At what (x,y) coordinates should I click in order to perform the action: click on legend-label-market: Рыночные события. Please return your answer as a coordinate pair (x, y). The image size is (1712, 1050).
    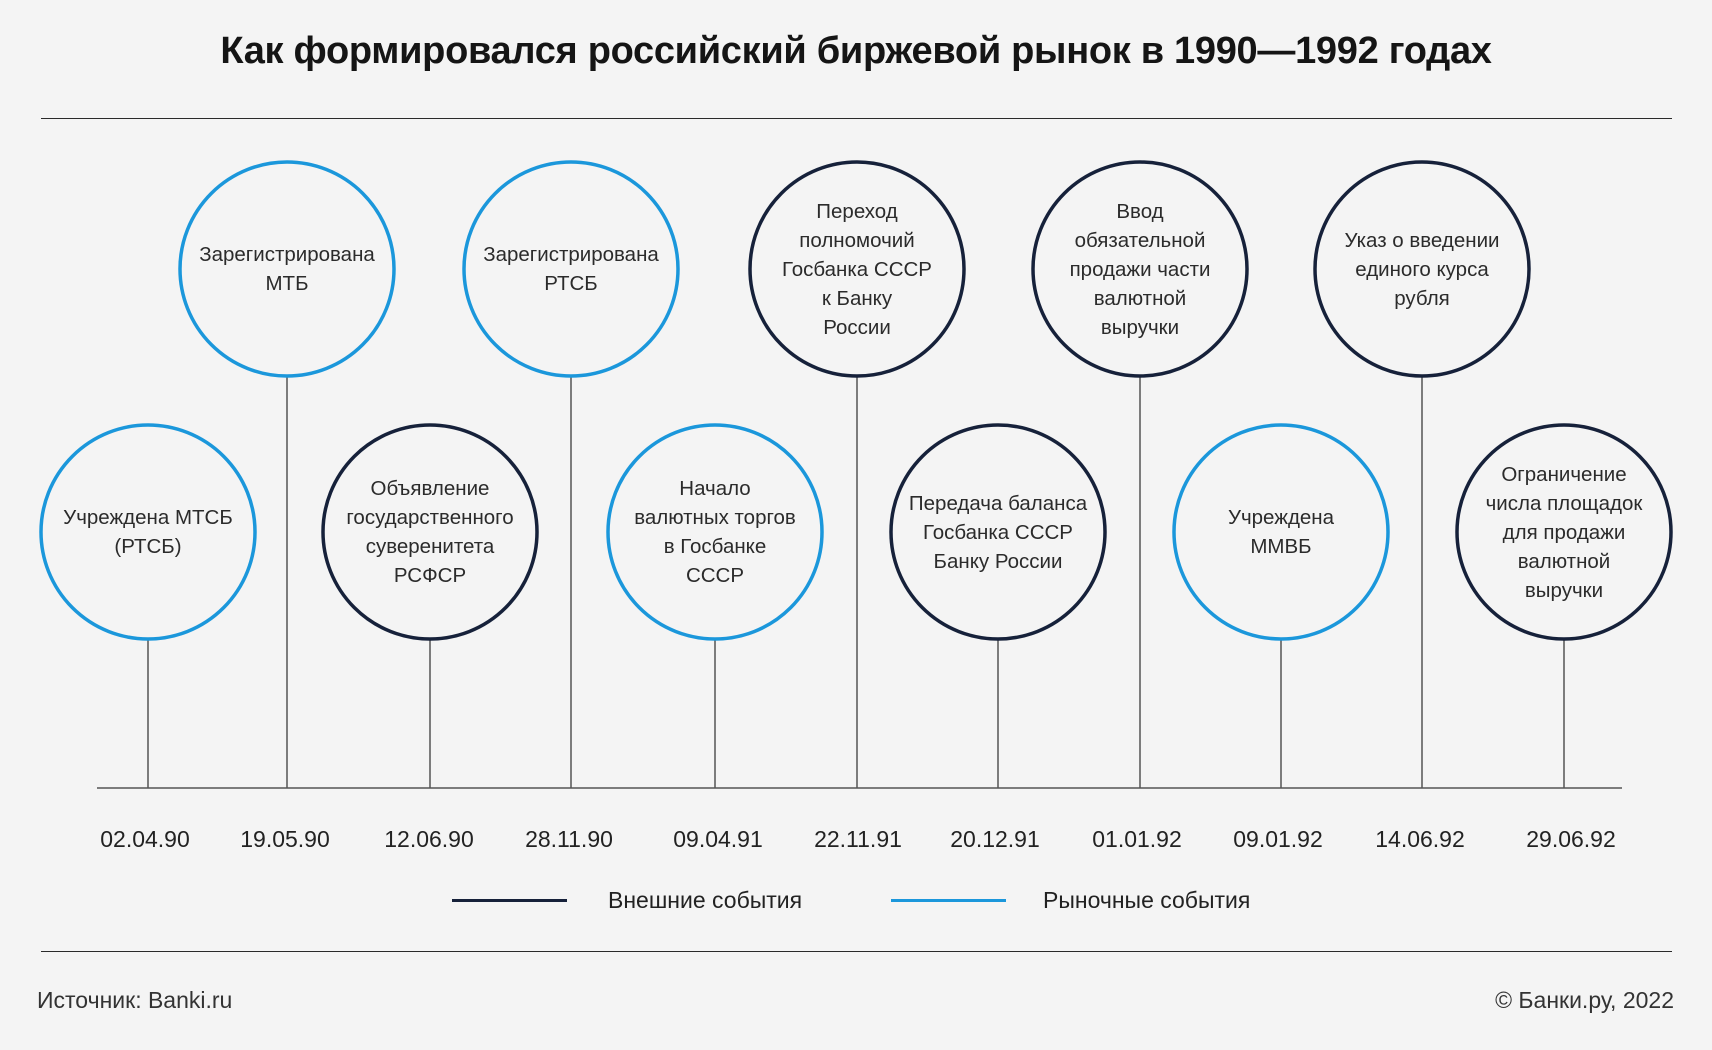
    Looking at the image, I should click on (1147, 900).